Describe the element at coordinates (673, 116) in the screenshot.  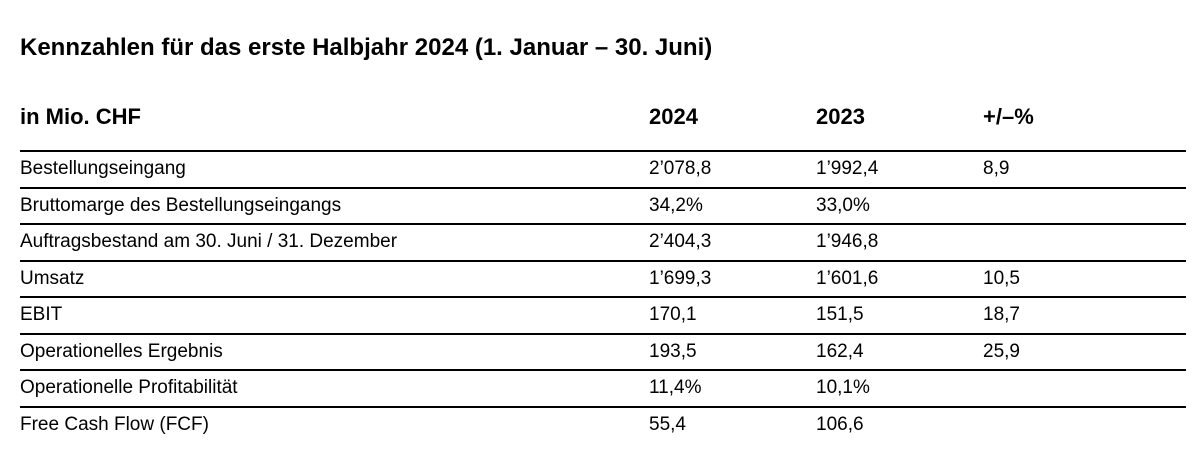
I see `header-2024: 2024` at that location.